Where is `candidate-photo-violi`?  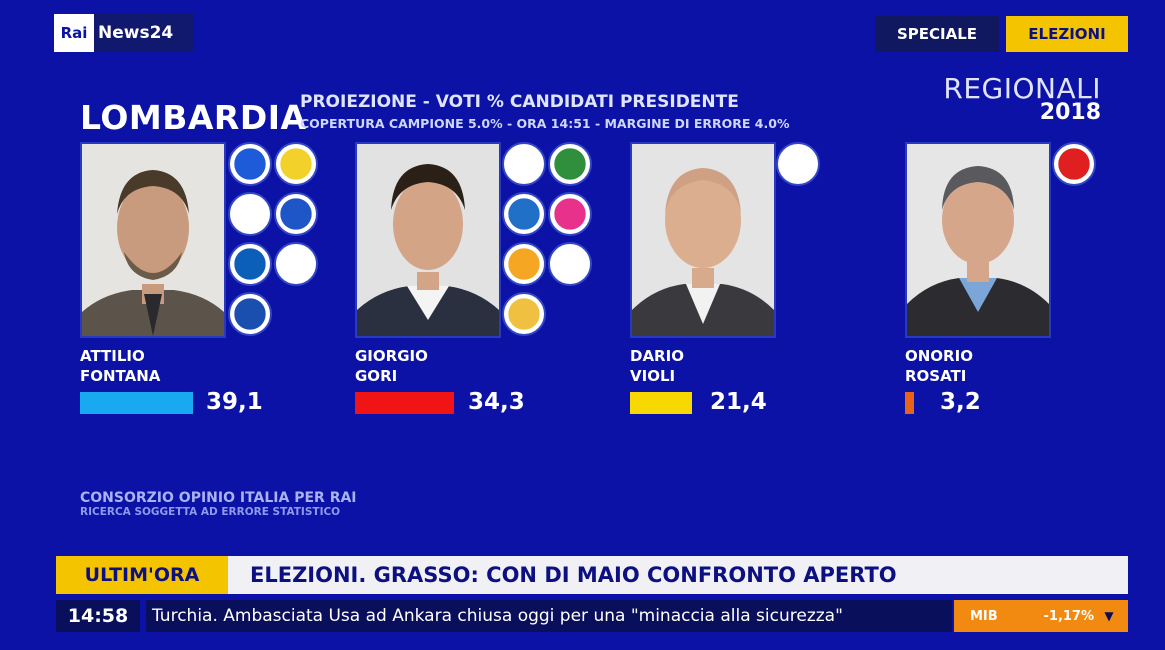
candidate-photo-violi is located at coordinates (703, 240).